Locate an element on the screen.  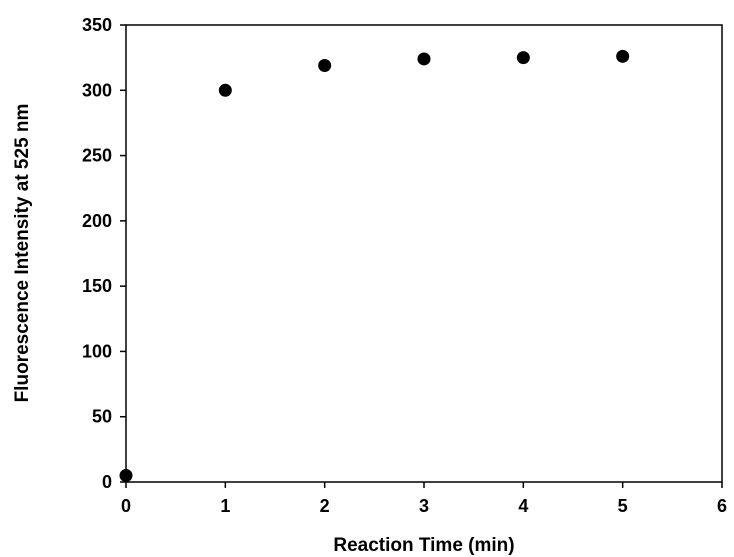
x-axis-ticks: 0 1 2 3 4 5 6 is located at coordinates (424, 499).